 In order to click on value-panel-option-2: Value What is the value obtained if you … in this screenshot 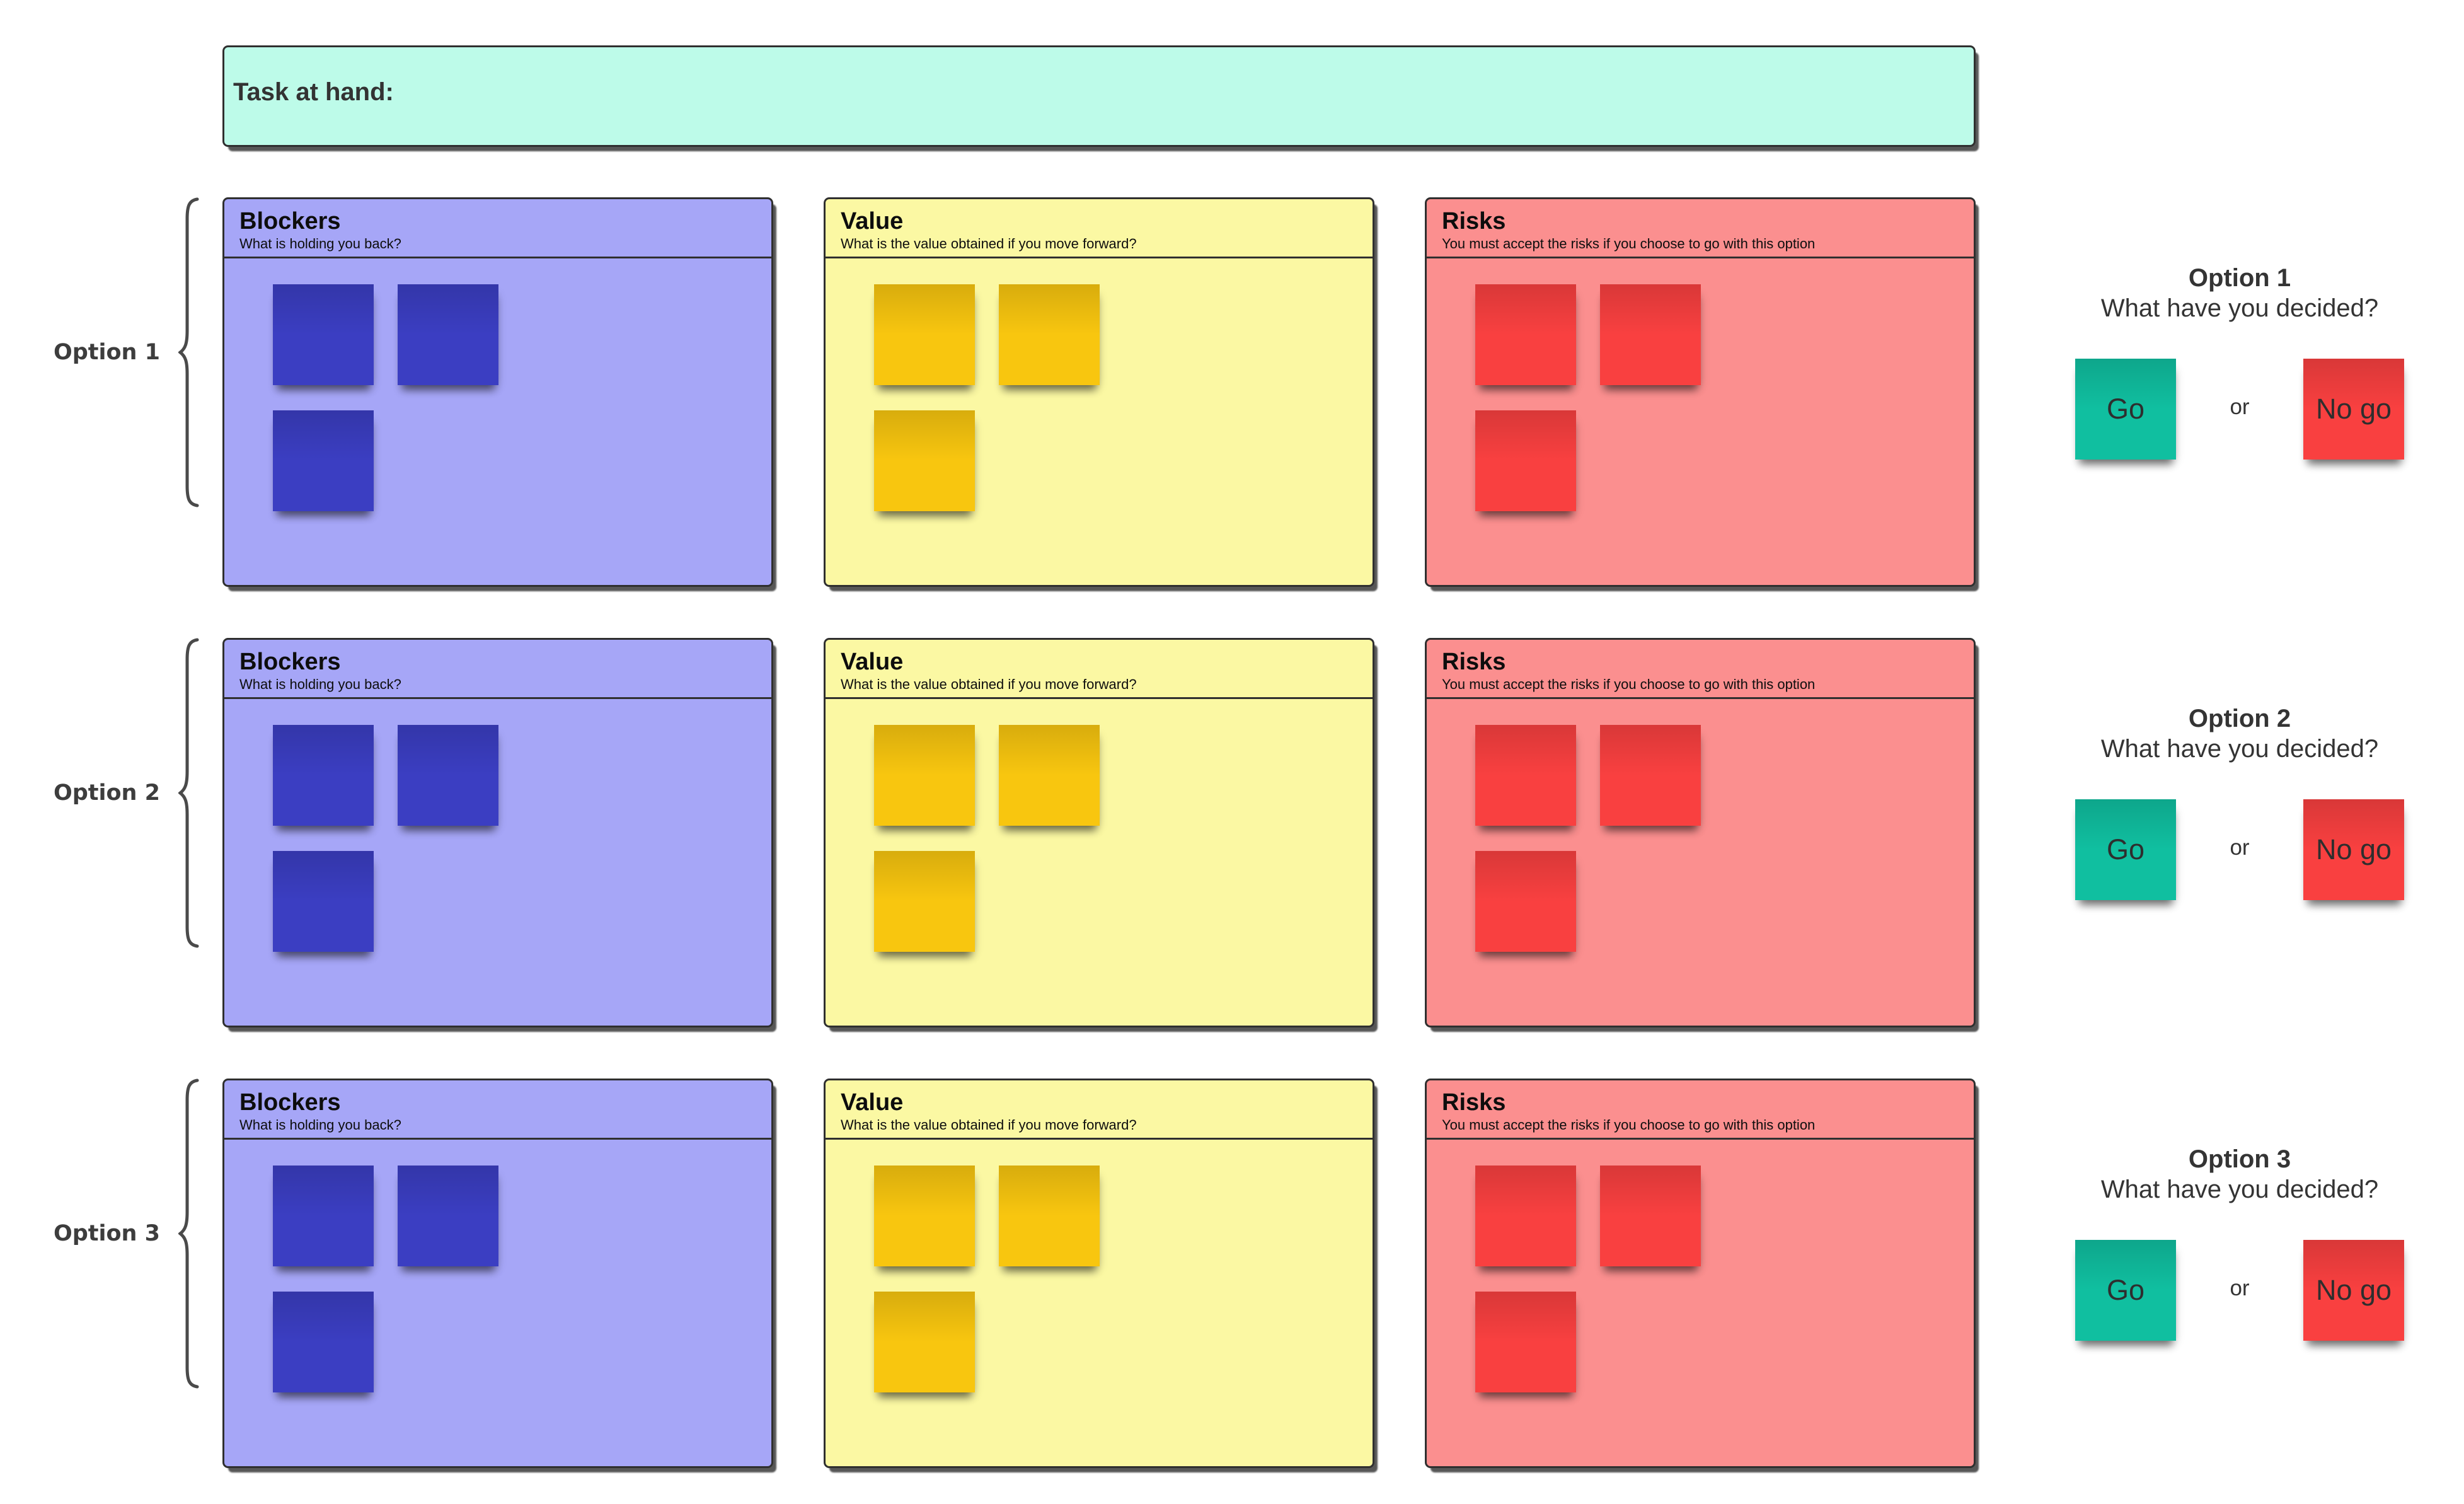, I will do `click(1099, 833)`.